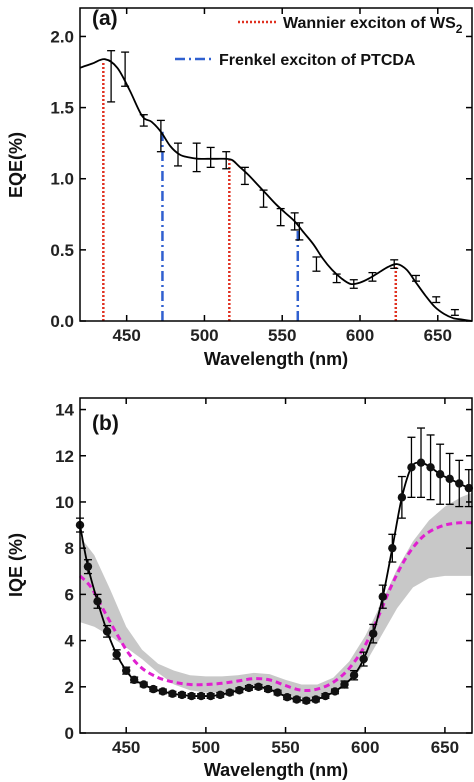  Describe the element at coordinates (69, 548) in the screenshot. I see `iqe-y-tick-label: 8` at that location.